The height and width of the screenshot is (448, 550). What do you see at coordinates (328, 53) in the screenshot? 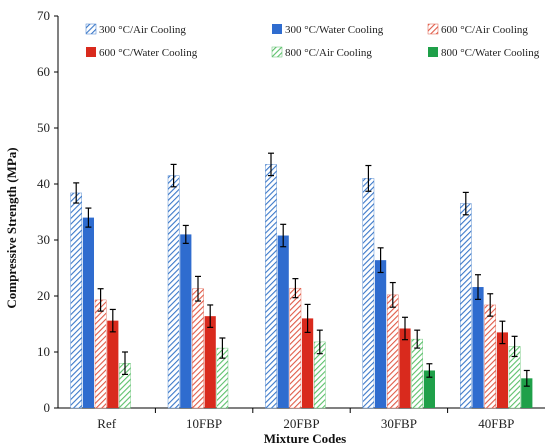
I see `legend-label: 800 °C/Air Cooling` at bounding box center [328, 53].